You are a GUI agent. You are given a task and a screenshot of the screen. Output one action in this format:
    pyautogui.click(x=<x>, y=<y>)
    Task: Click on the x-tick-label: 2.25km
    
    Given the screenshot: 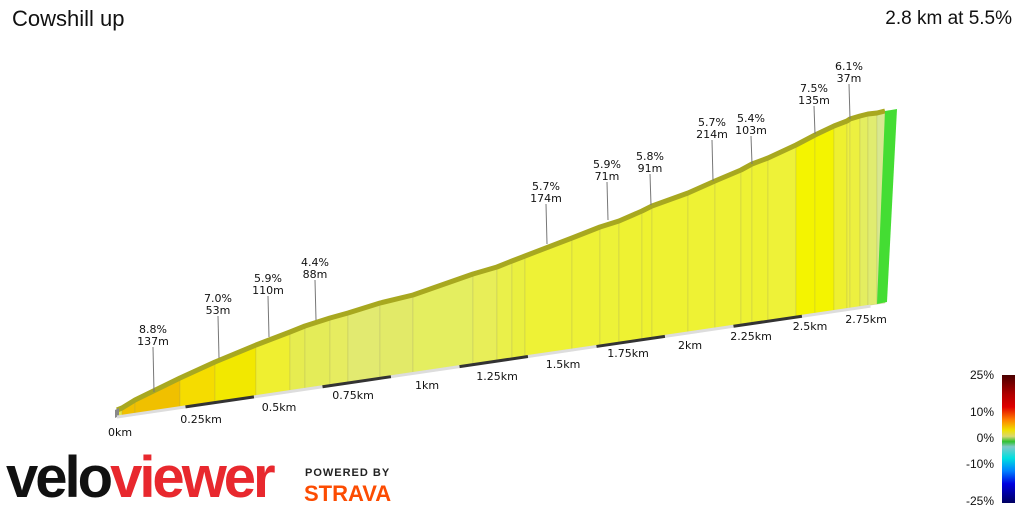 What is the action you would take?
    pyautogui.click(x=751, y=336)
    